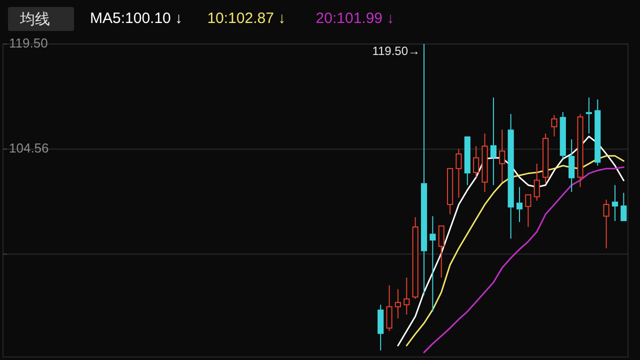 This screenshot has width=640, height=360. What do you see at coordinates (28, 42) in the screenshot?
I see `y-tick-label: 119.50` at bounding box center [28, 42].